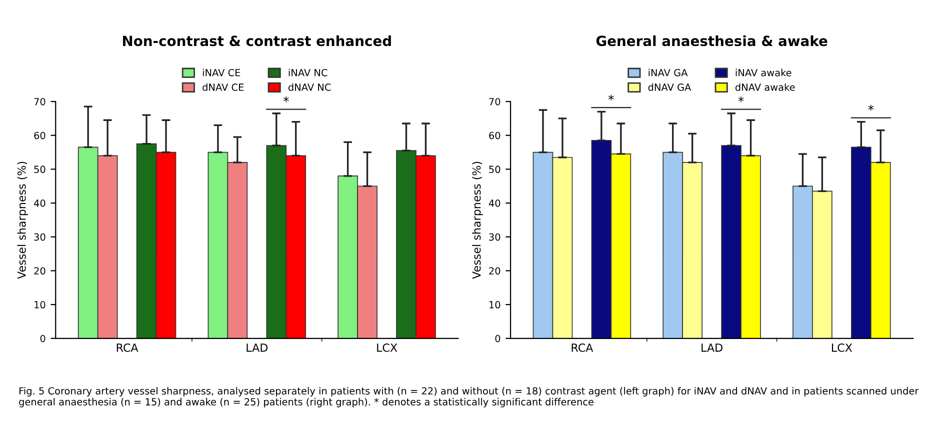  I want to click on legend-label: dNAV awake, so click(765, 87).